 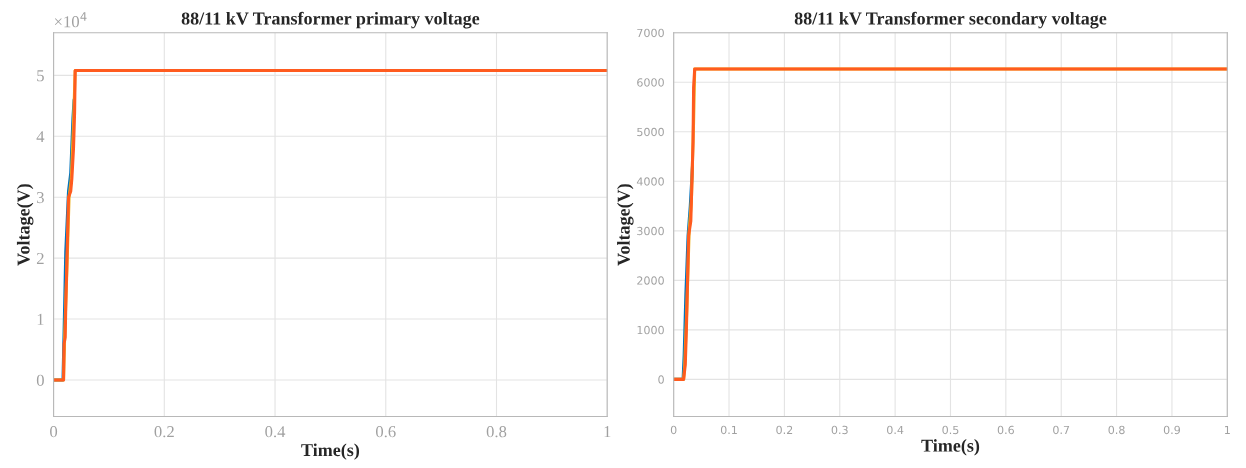 What do you see at coordinates (650, 132) in the screenshot?
I see `y-tick-label: 5000` at bounding box center [650, 132].